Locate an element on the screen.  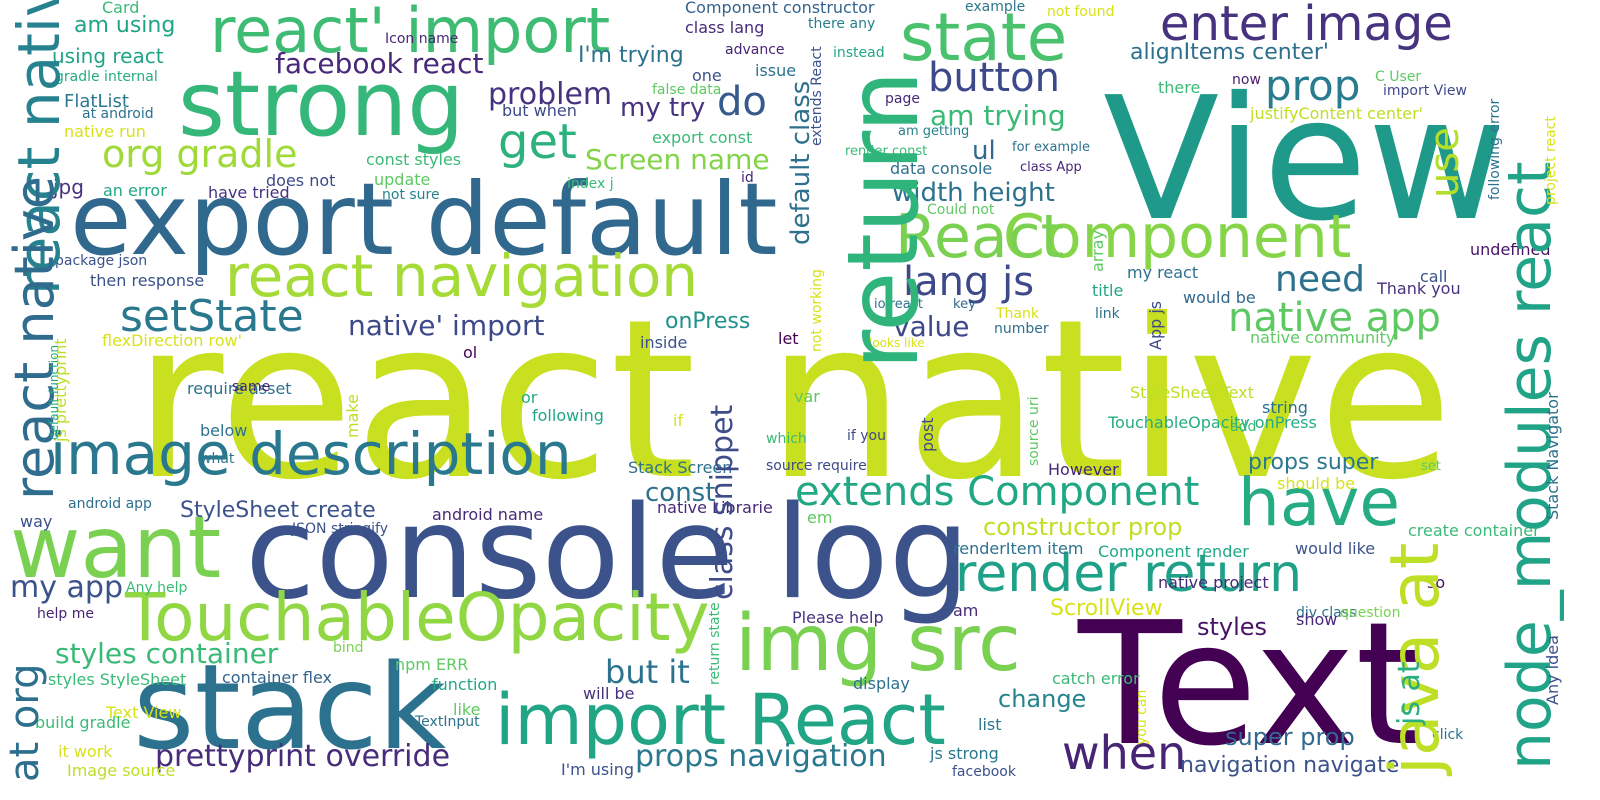
word: io react is located at coordinates (898, 304).